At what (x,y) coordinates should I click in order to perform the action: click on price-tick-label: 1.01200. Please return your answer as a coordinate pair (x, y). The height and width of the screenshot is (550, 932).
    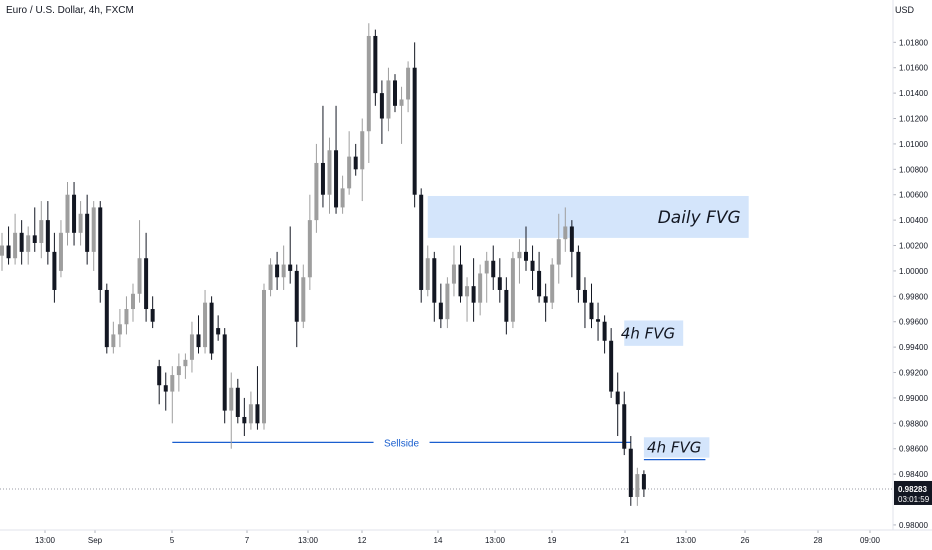
    Looking at the image, I should click on (913, 119).